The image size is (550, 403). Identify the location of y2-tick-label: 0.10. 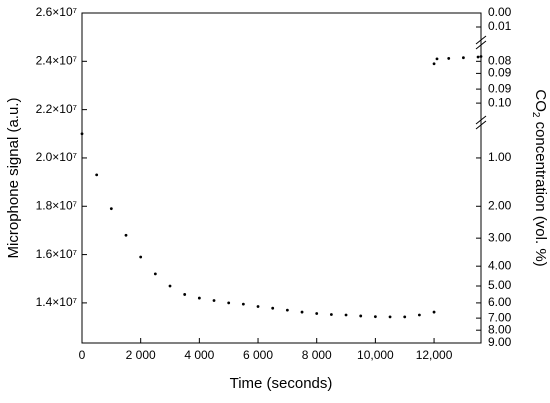
(500, 102).